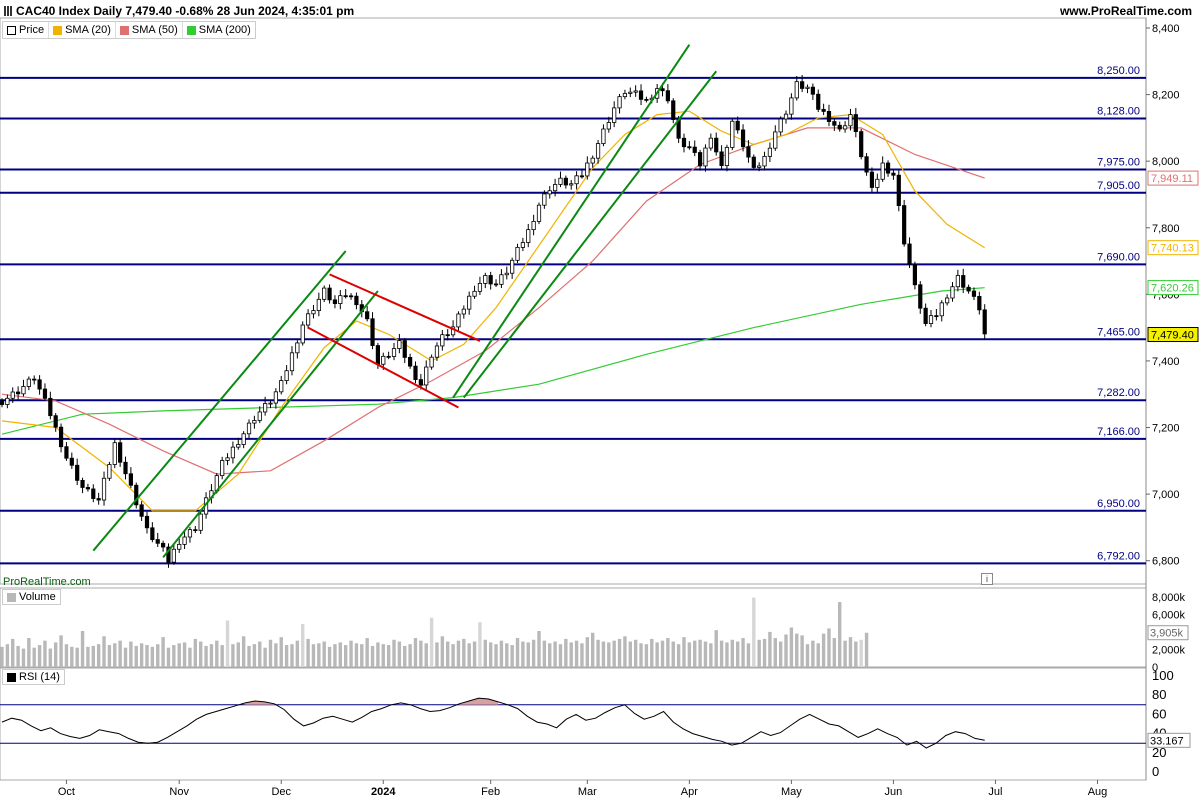 The height and width of the screenshot is (805, 1200). Describe the element at coordinates (88, 30) in the screenshot. I see `legend-label-sma20: SMA (20)` at that location.